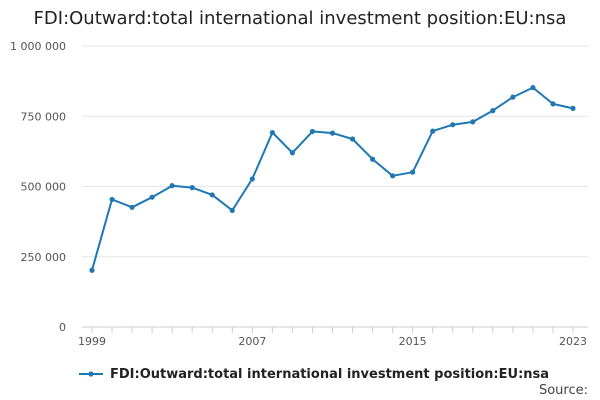 The image size is (600, 400). I want to click on legend-swatch-icon, so click(91, 374).